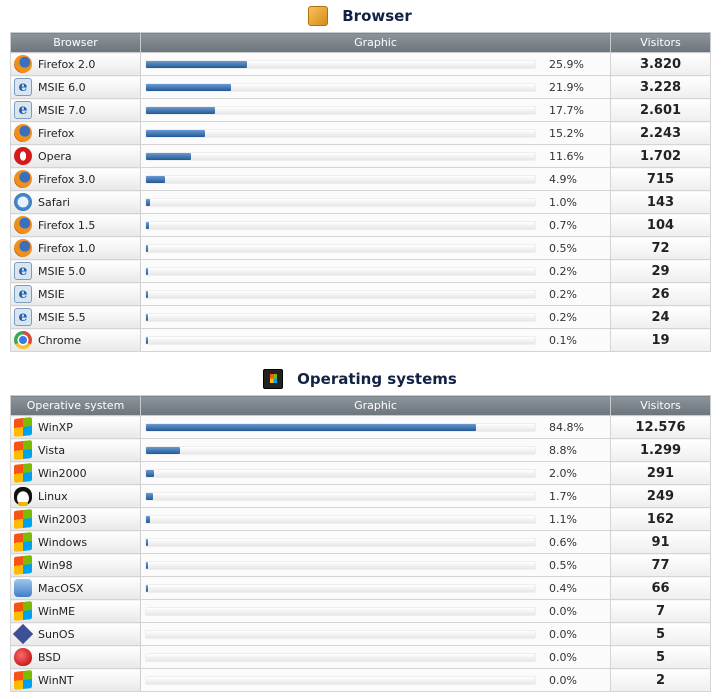 This screenshot has width=723, height=699. I want to click on table-row: Linux 1.7% 249, so click(360, 496).